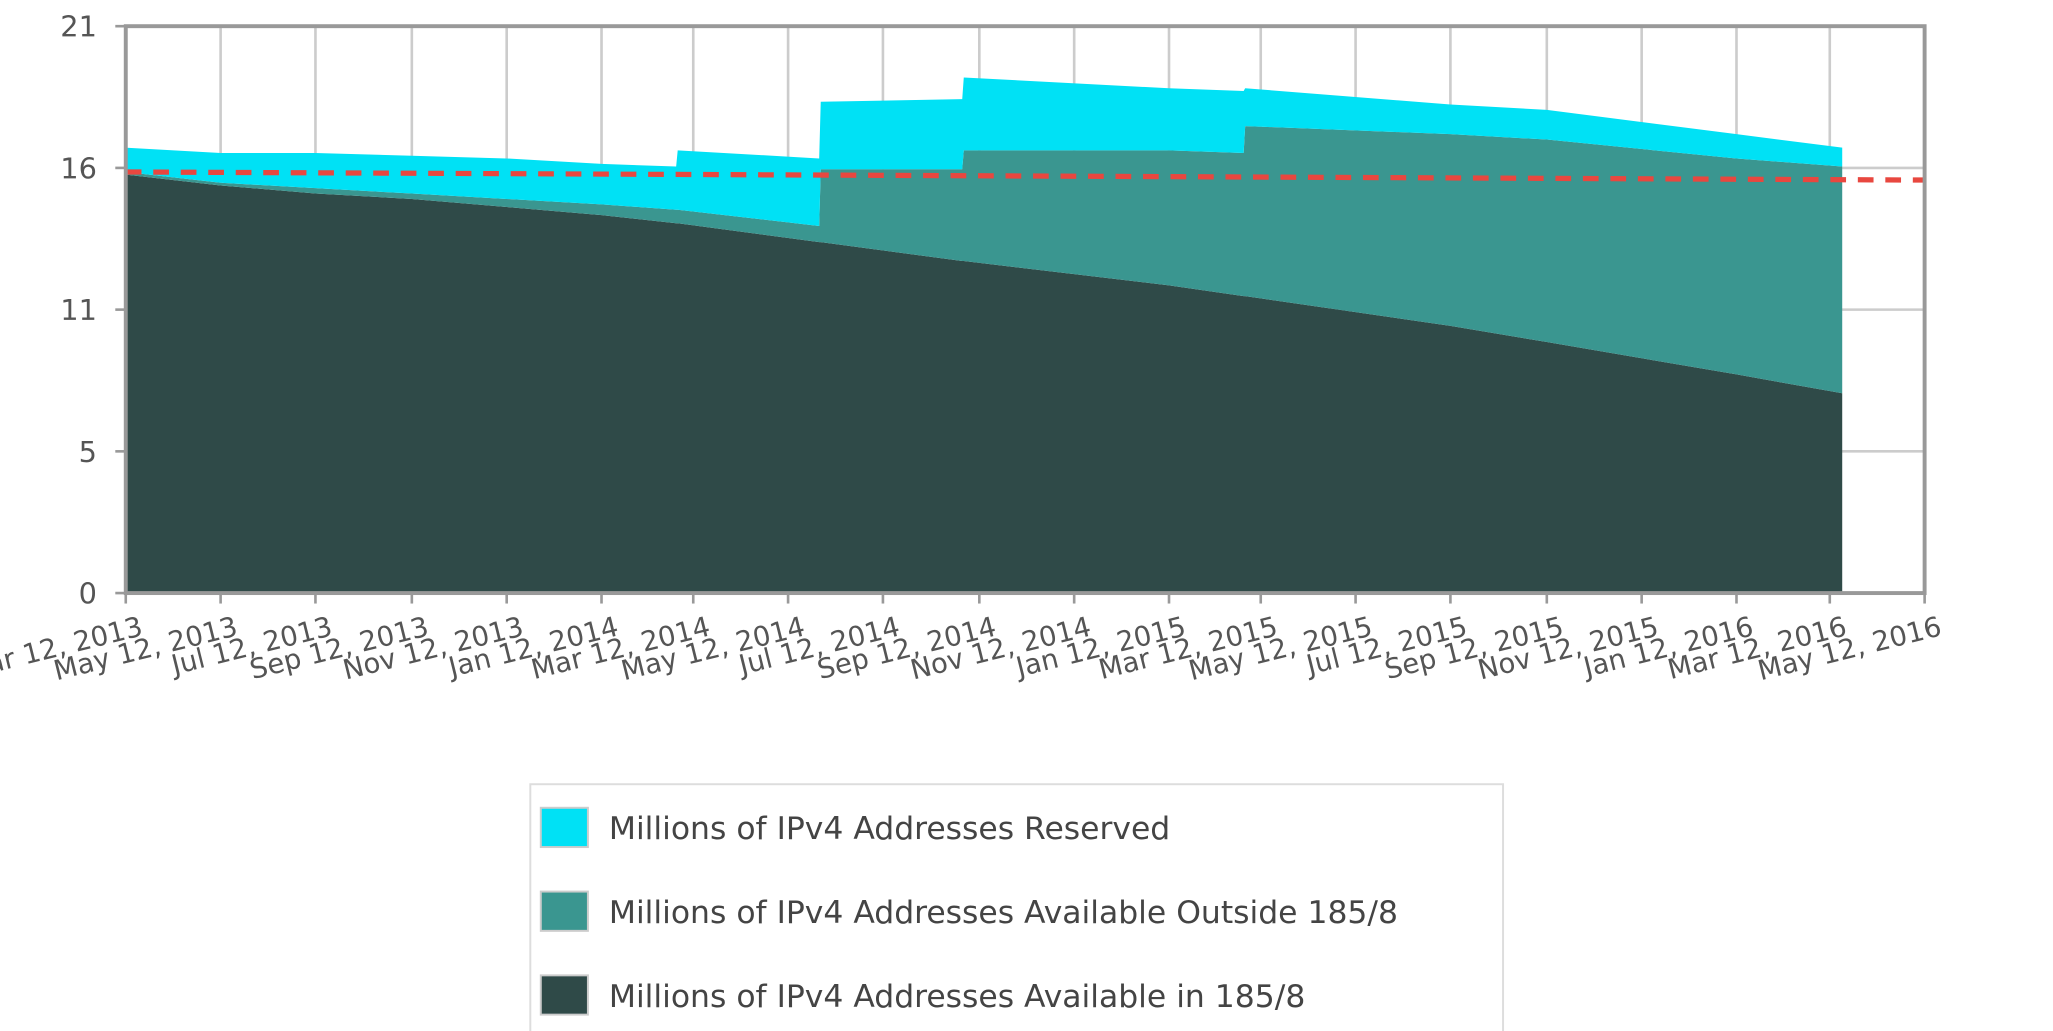 Image resolution: width=2053 pixels, height=1031 pixels. I want to click on y-tick-label: 16, so click(78, 168).